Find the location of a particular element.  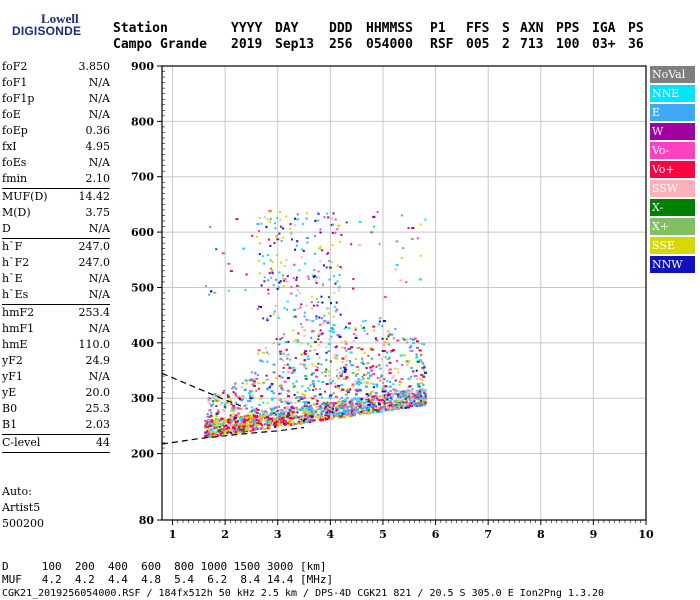

y-tick-label: 80 is located at coordinates (147, 520).